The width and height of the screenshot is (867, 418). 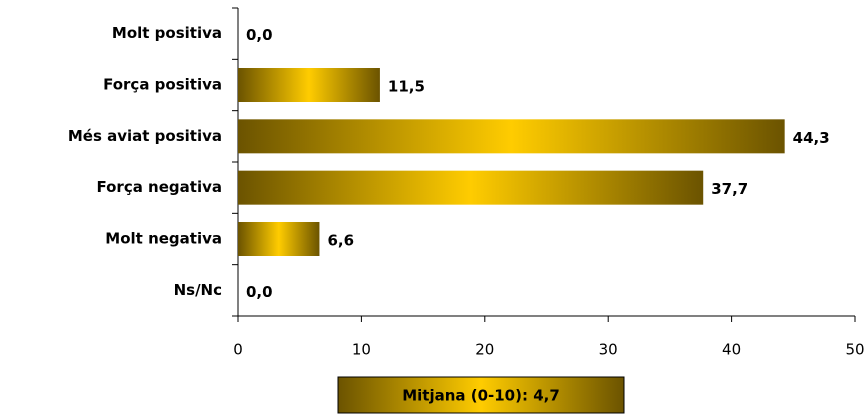 What do you see at coordinates (729, 189) in the screenshot?
I see `value-label: 37,7` at bounding box center [729, 189].